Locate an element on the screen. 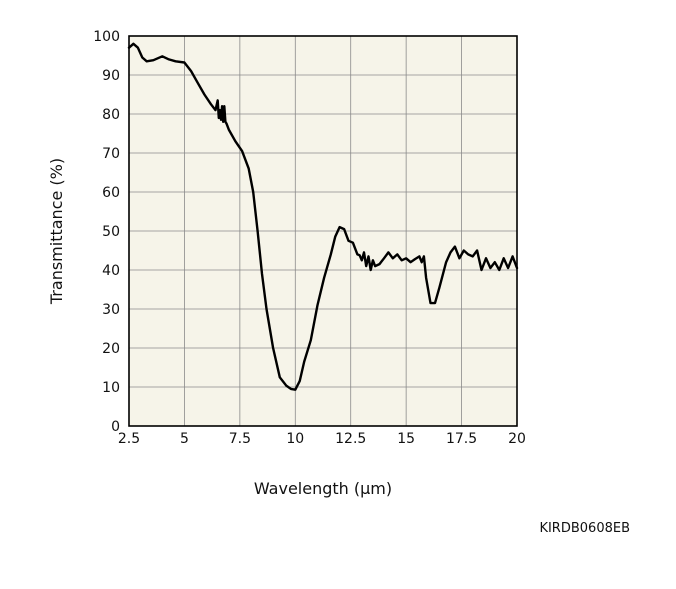  x-tick-label: 17.5 is located at coordinates (461, 439).